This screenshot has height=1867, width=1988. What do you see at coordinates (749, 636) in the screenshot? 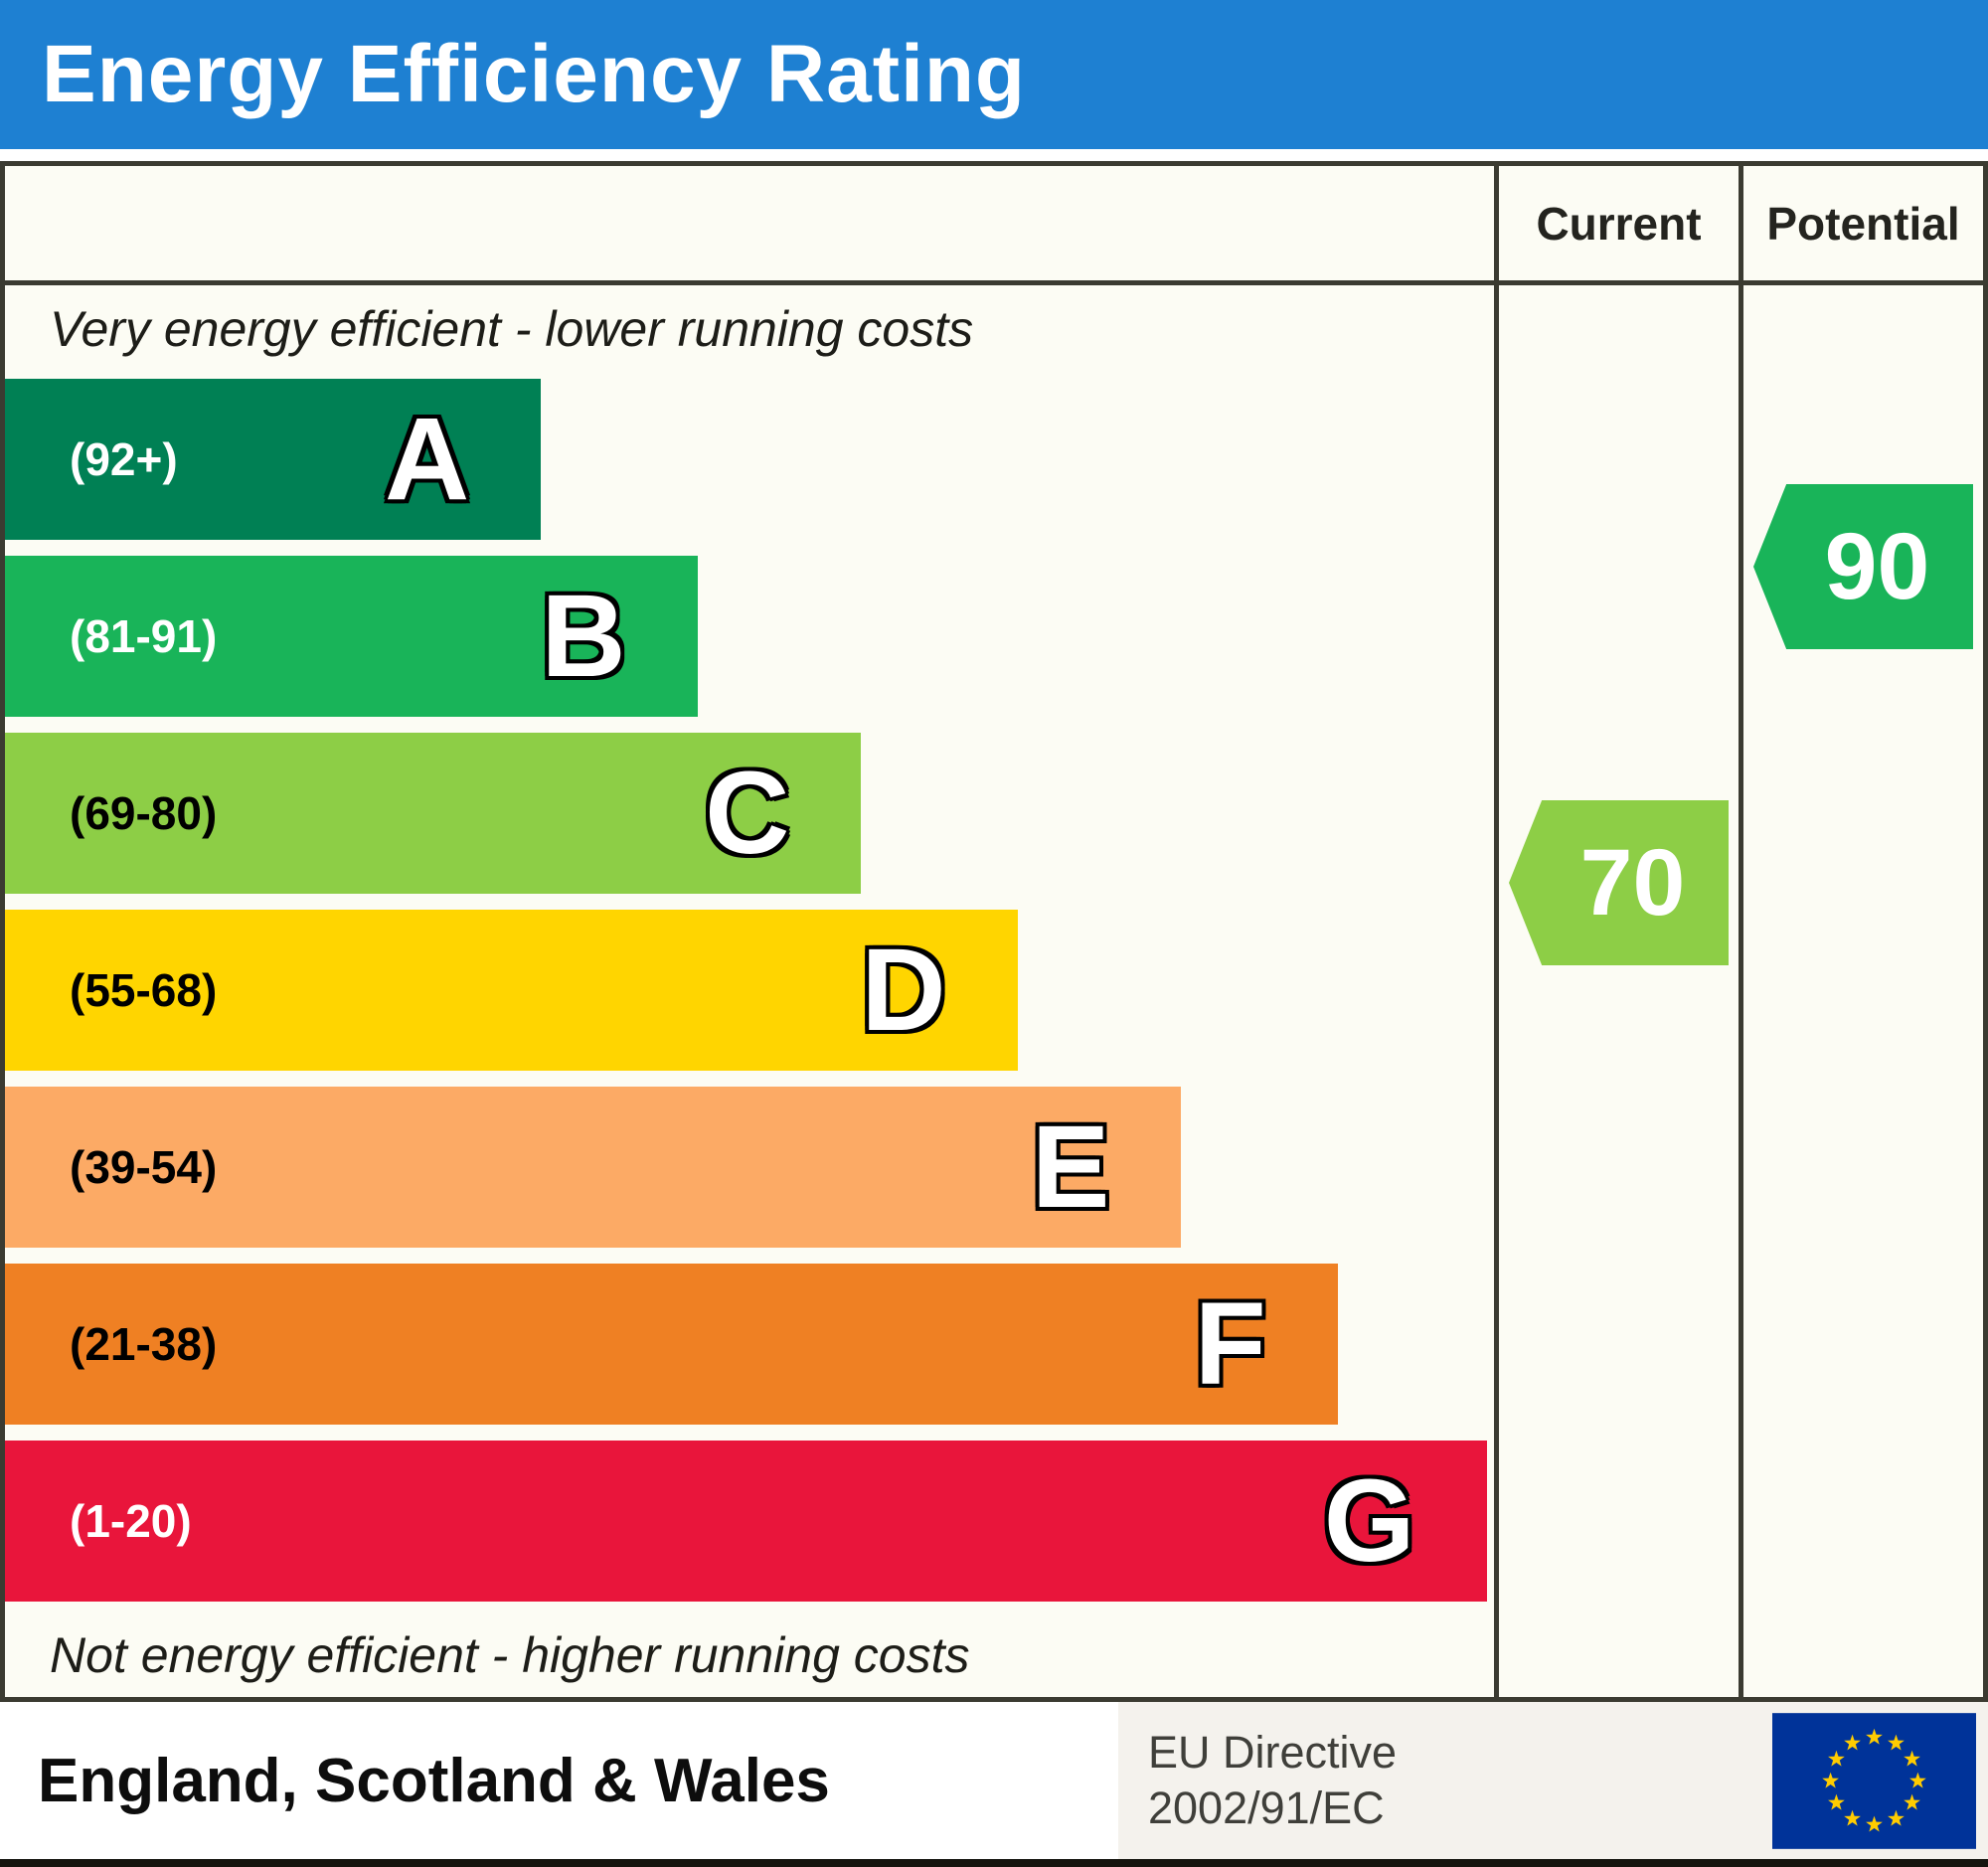
I see `band-row-b: (81-91) B` at bounding box center [749, 636].